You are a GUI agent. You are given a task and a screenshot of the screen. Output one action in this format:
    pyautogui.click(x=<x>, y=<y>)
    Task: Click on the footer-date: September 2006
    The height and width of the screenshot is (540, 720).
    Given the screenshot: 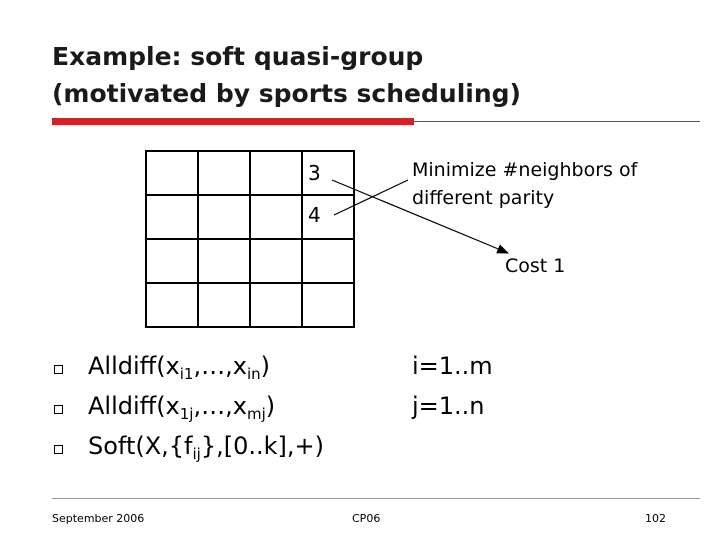 What is the action you would take?
    pyautogui.click(x=98, y=518)
    